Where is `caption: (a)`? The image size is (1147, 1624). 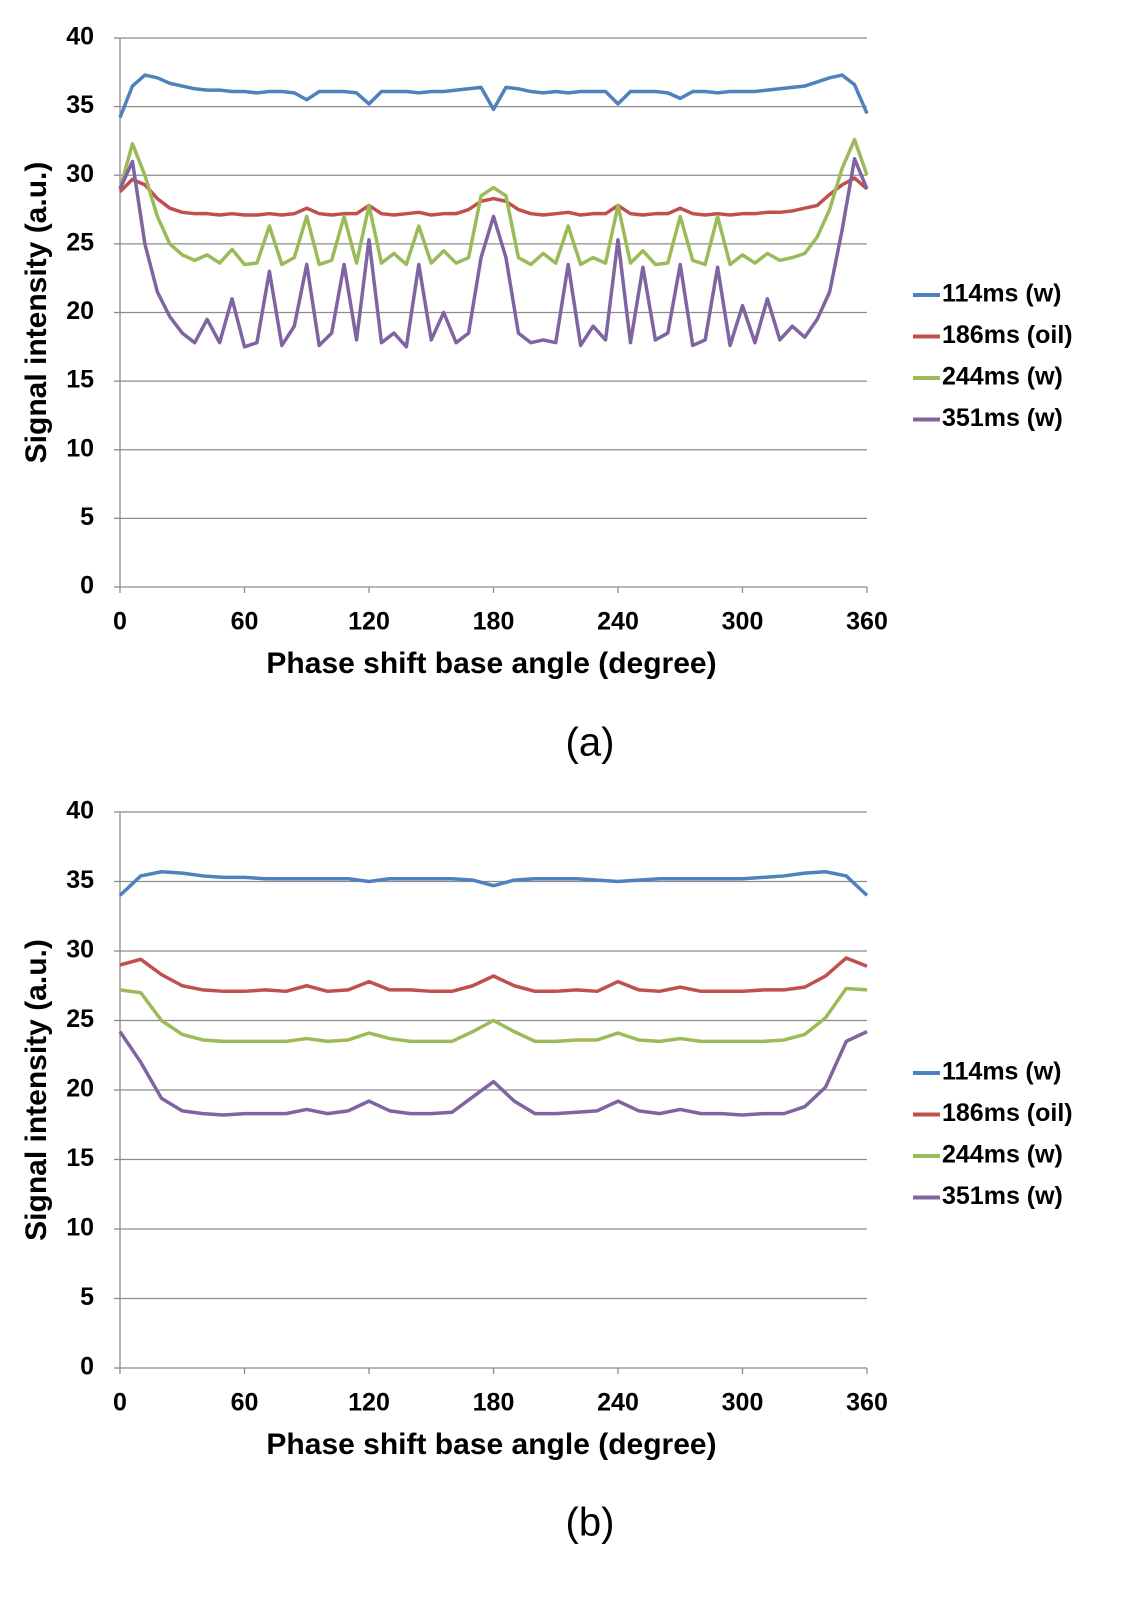 caption: (a) is located at coordinates (590, 743).